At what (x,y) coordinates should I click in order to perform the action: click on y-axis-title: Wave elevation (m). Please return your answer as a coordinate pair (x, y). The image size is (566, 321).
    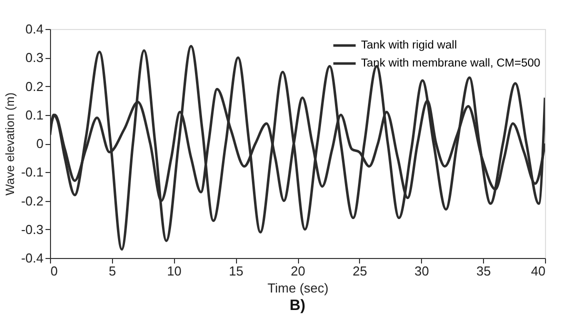
    Looking at the image, I should click on (10, 144).